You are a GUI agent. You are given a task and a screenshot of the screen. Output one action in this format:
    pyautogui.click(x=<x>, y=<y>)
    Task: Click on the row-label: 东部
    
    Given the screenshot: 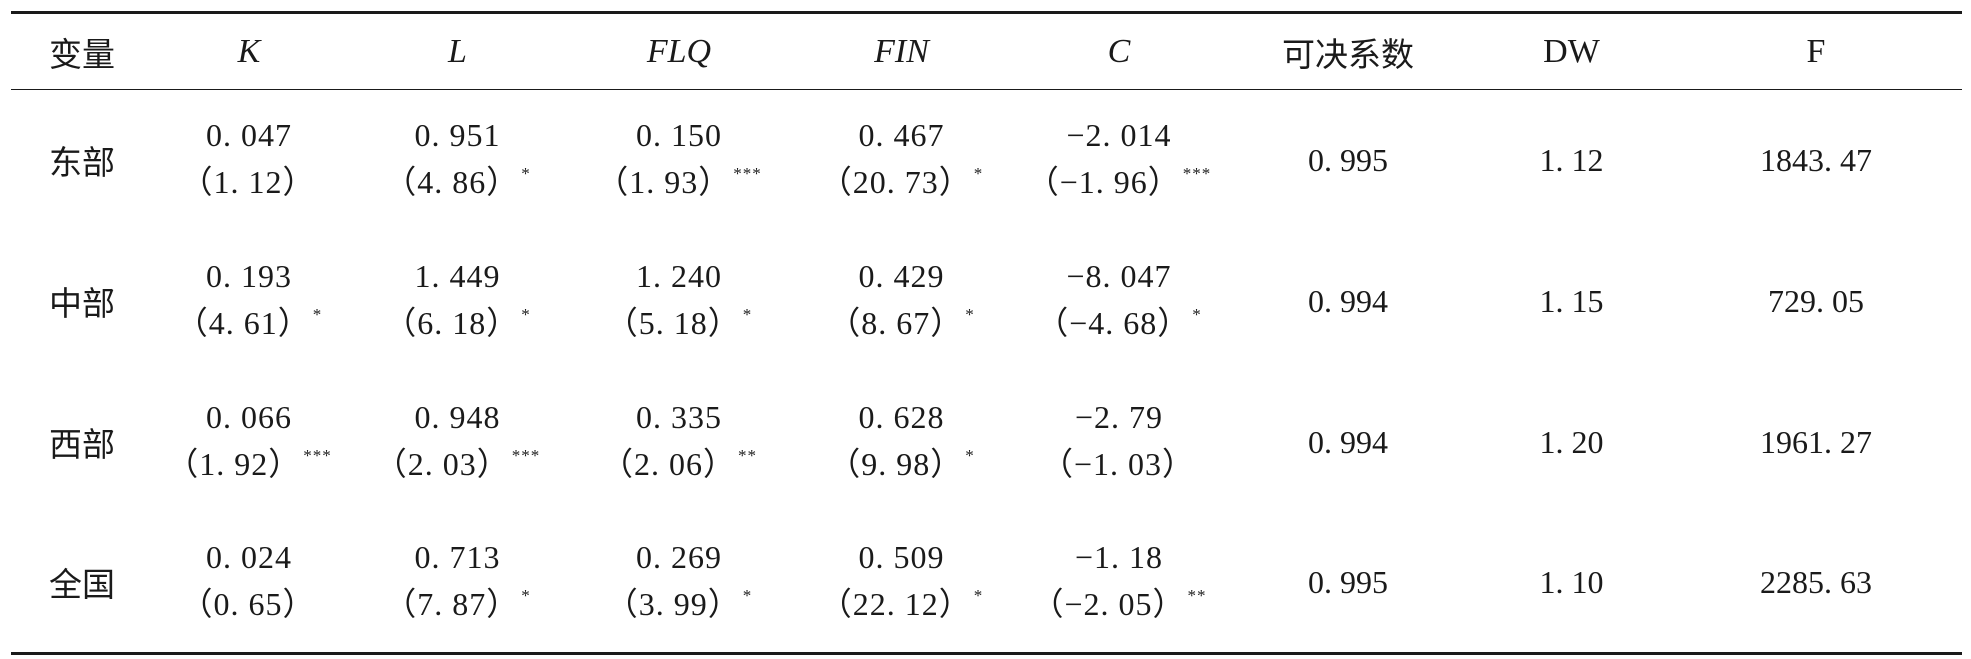 What is the action you would take?
    pyautogui.click(x=82, y=163)
    